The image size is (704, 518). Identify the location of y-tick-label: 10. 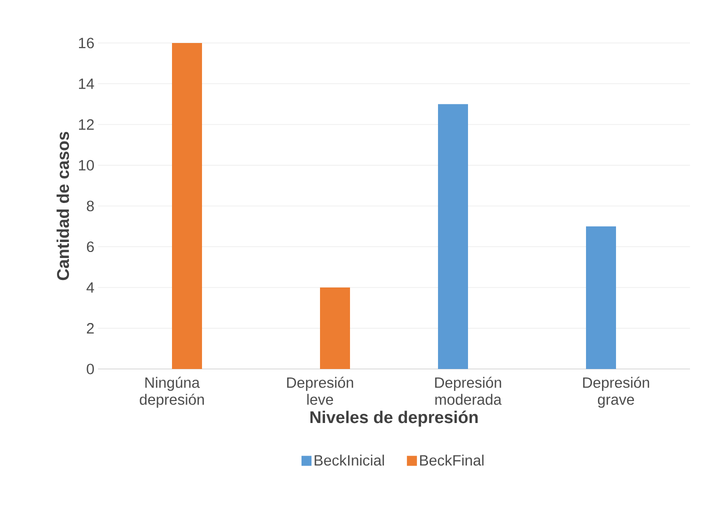
(86, 165).